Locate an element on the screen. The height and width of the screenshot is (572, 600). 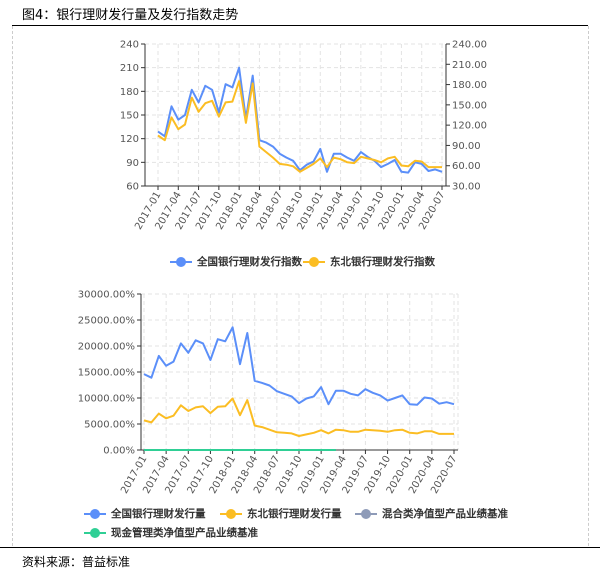
legend-label: 东北银行理财发行量 is located at coordinates (294, 514).